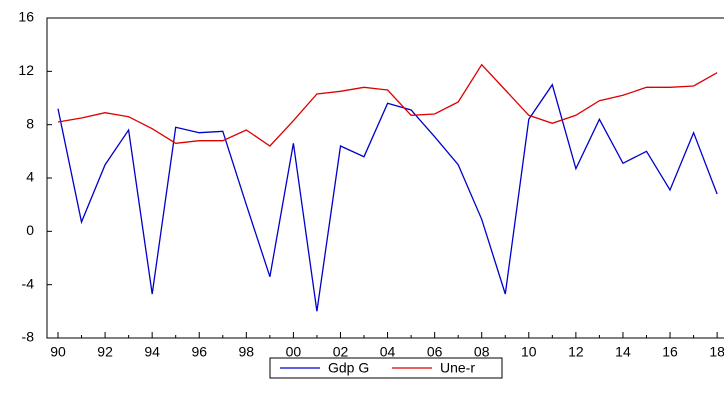 The height and width of the screenshot is (408, 724). Describe the element at coordinates (30, 230) in the screenshot. I see `y-tick-label: 0` at that location.